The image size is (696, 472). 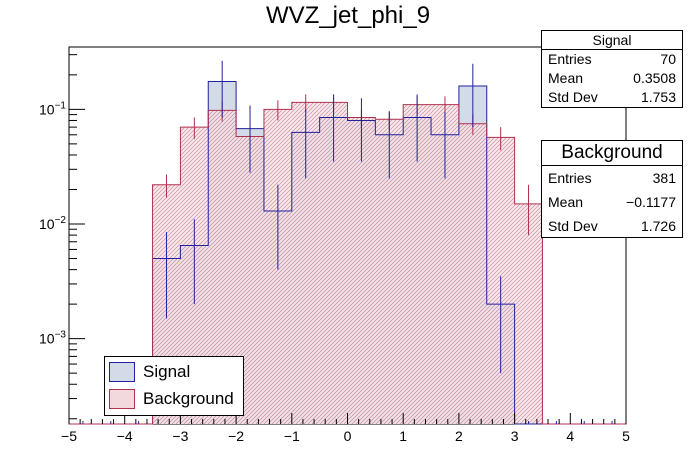 I want to click on x-tick-label: −2, so click(x=236, y=436).